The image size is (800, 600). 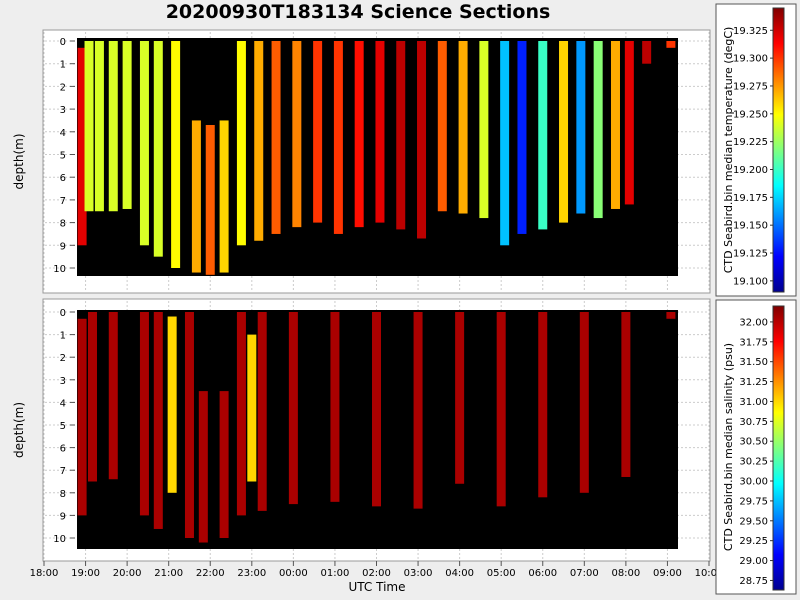 I want to click on x-tick-label: 09:00, so click(x=667, y=573).